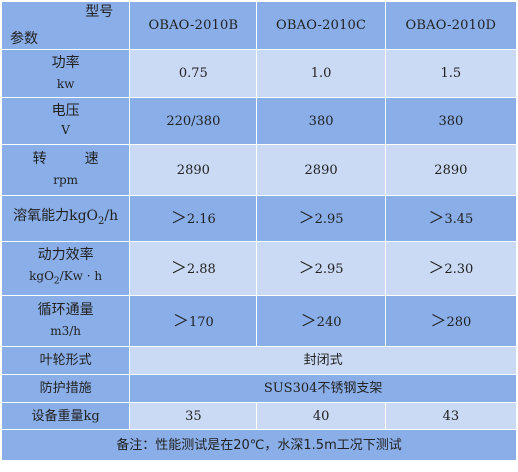 This screenshot has width=518, height=472. I want to click on oxygen-d: ＞3.45, so click(451, 218).